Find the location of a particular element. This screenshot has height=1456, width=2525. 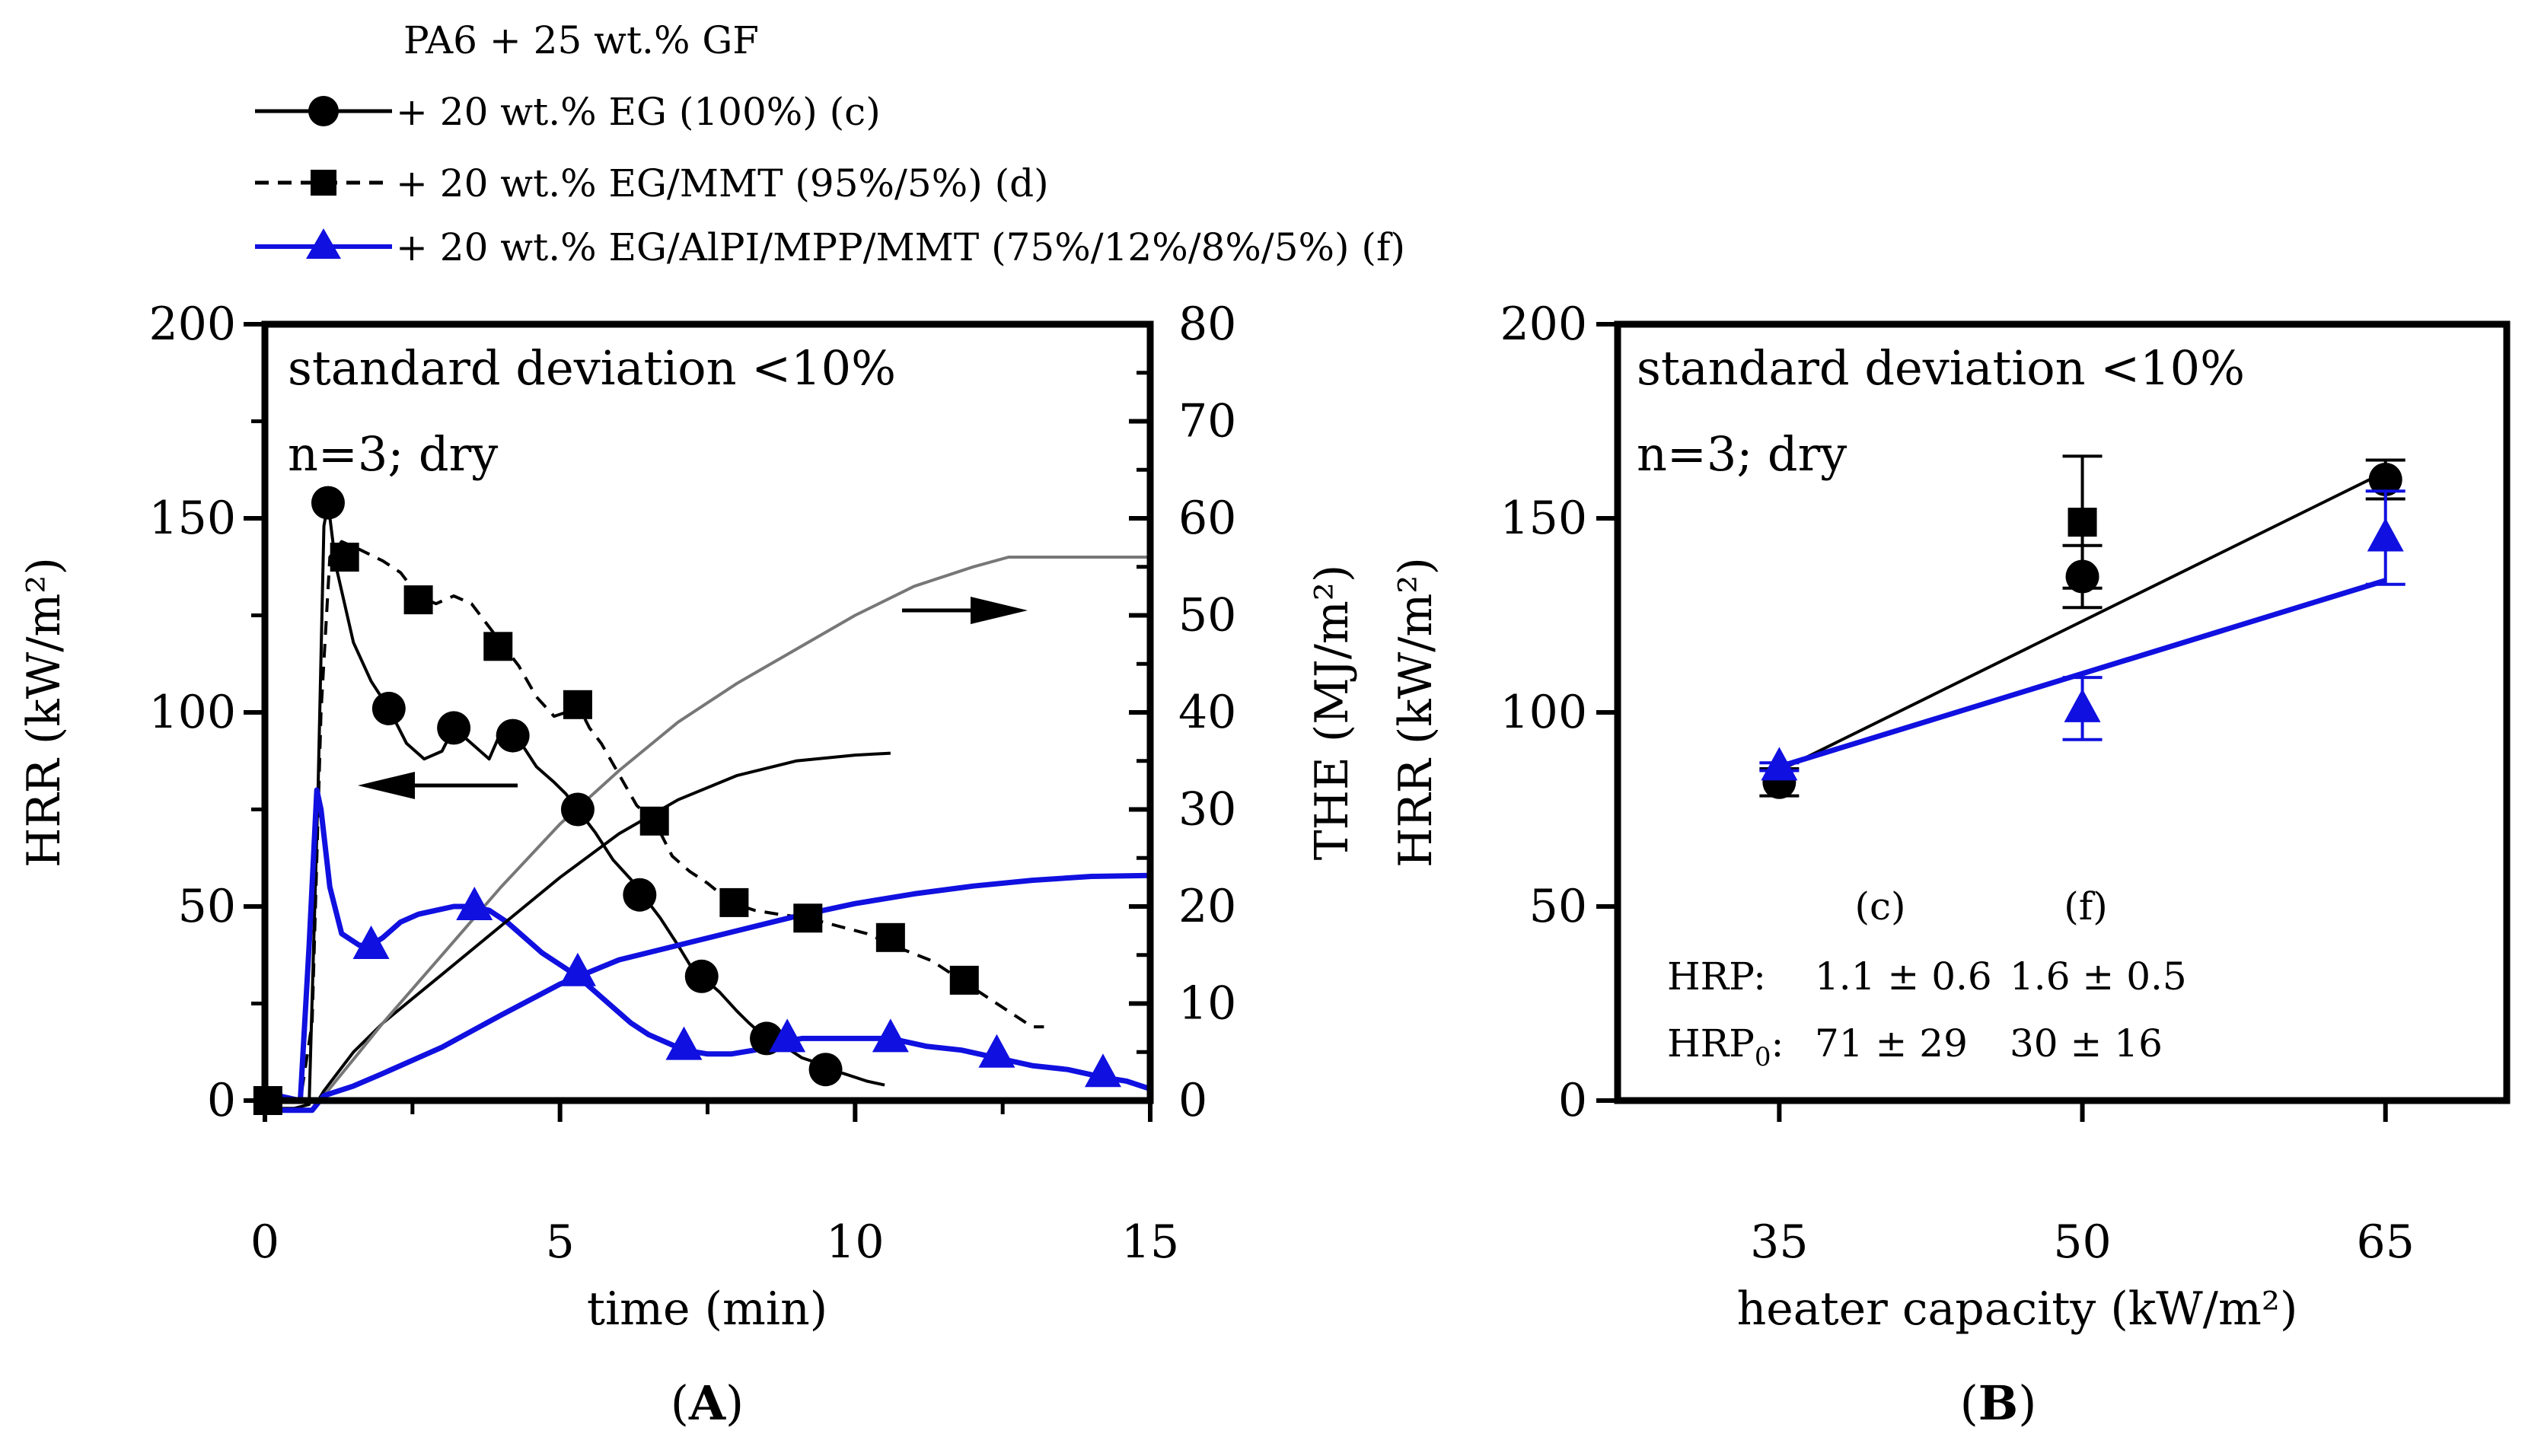

b-y-tick-label-3: 150 is located at coordinates (1544, 518).